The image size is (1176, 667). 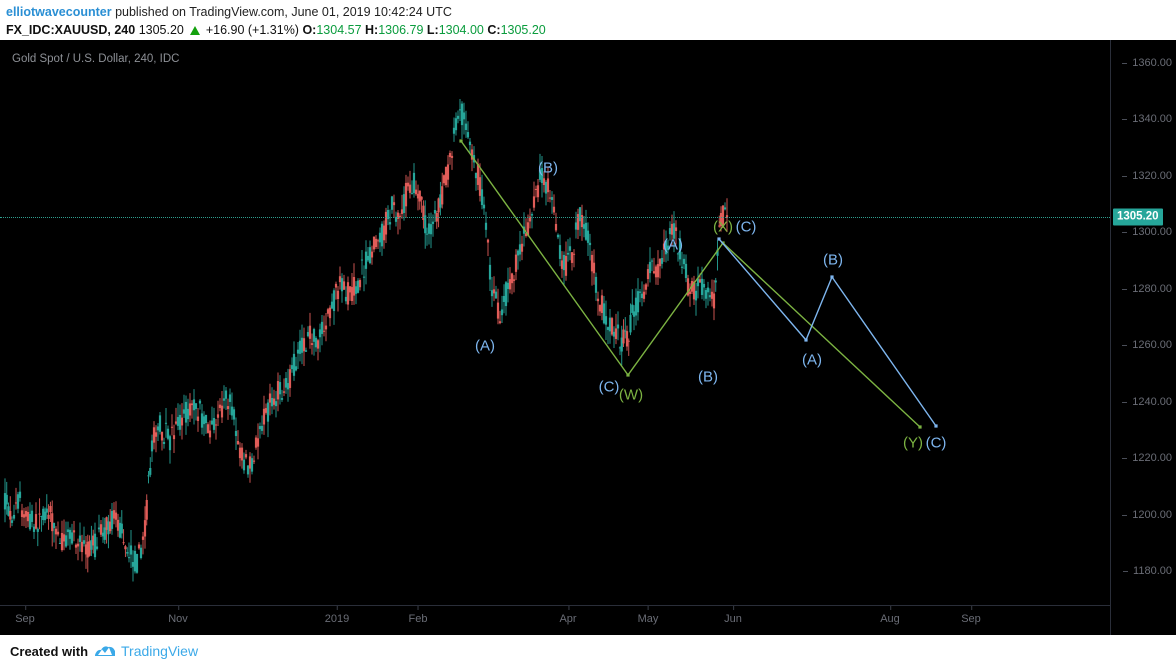 What do you see at coordinates (555, 620) in the screenshot?
I see `time-axis: Sep Nov 2019 Feb Apr May Jun Aug Sep` at bounding box center [555, 620].